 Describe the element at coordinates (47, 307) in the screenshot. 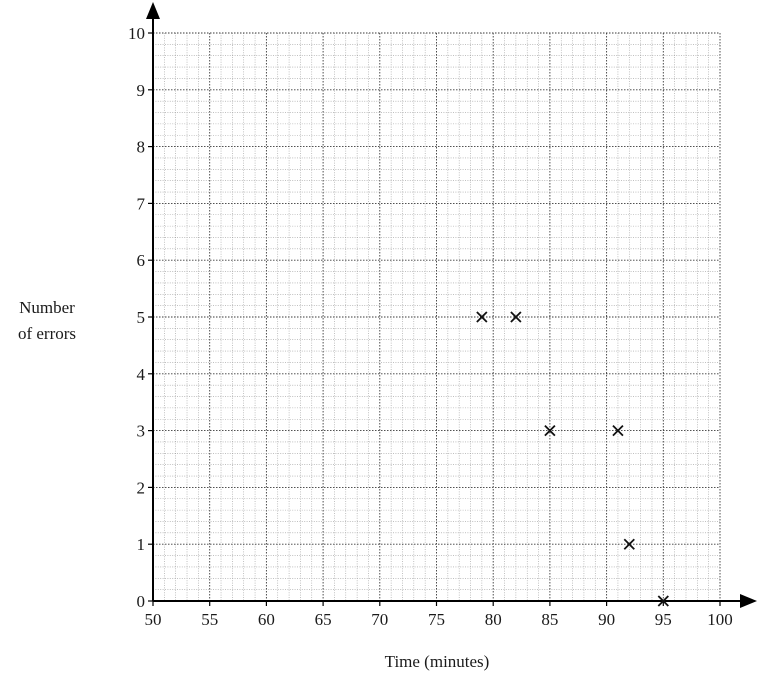

I see `y-axis-title-line-1: Number` at that location.